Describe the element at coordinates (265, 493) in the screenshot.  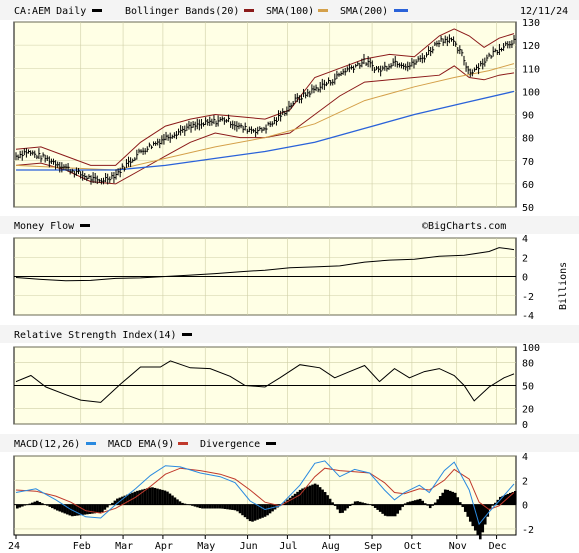
I see `macd-line` at that location.